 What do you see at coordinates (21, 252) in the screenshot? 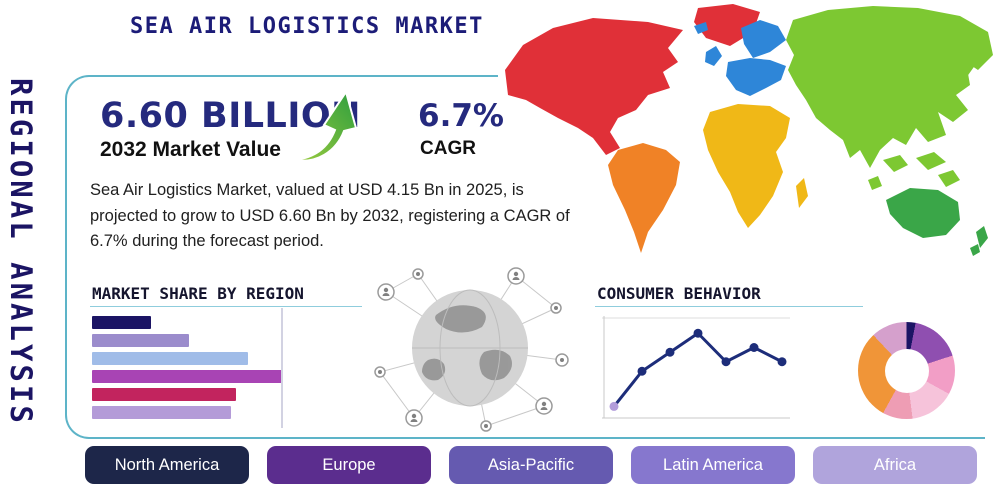
I see `side-label-regional-analysis: REGIONAL ANALYSIS` at bounding box center [21, 252].